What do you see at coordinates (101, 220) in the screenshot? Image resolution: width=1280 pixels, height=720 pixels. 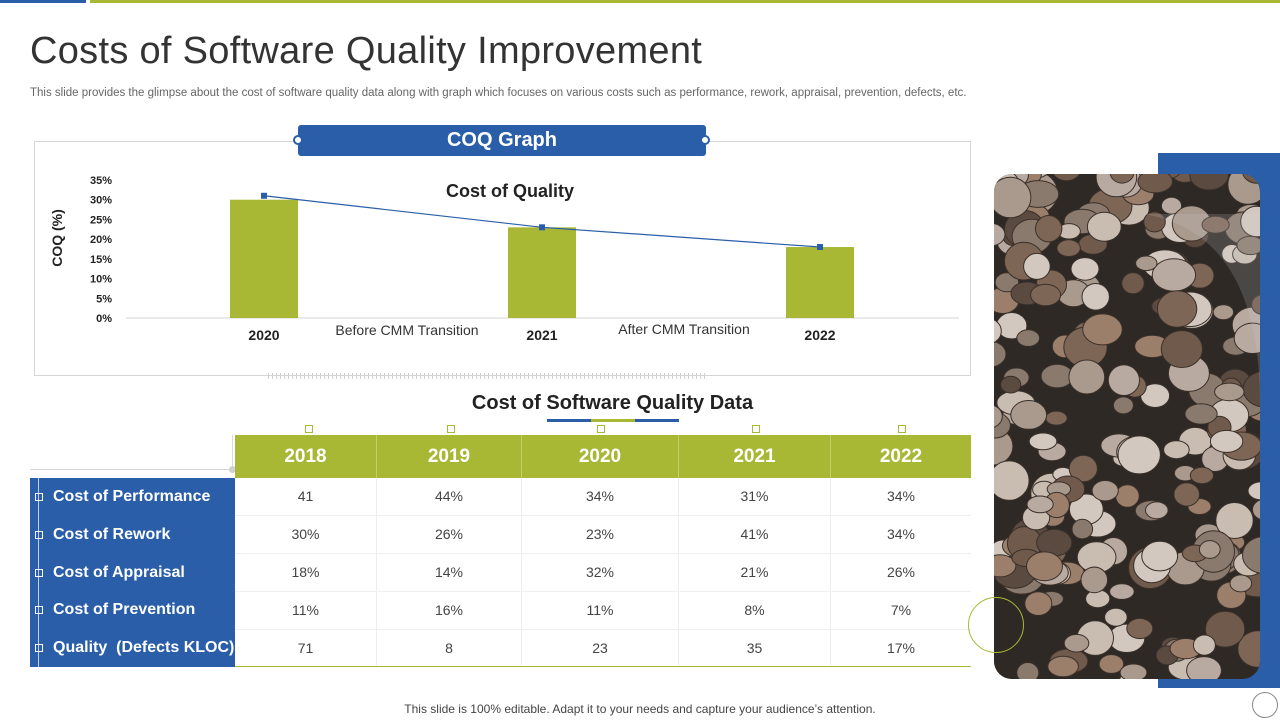 I see `y-tick-label: 25%` at bounding box center [101, 220].